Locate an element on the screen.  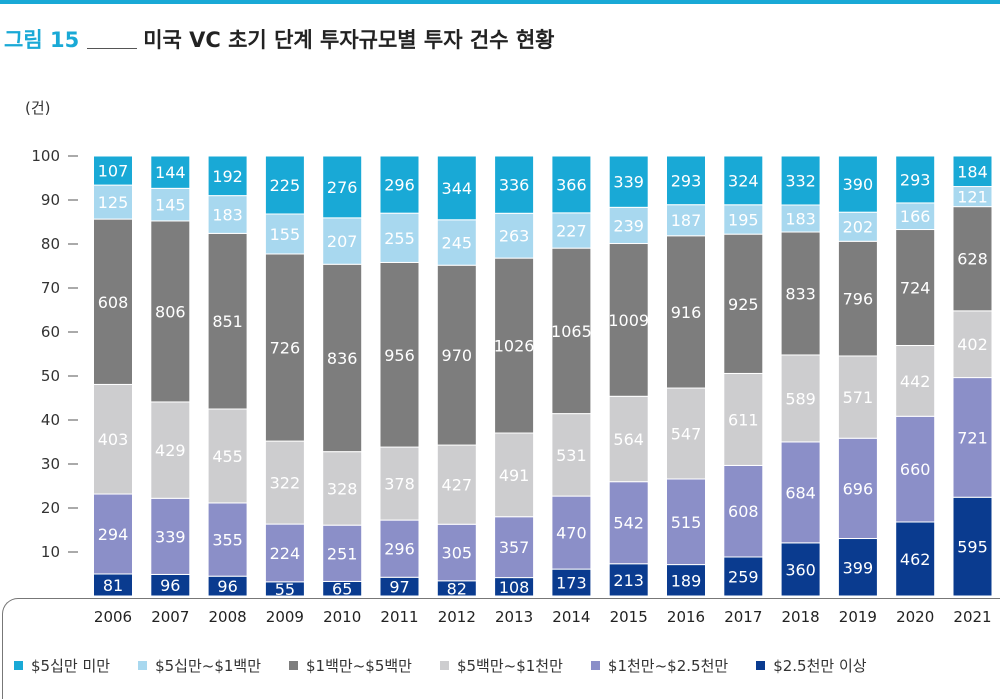
legend-label: $5십만 미만 is located at coordinates (71, 666).